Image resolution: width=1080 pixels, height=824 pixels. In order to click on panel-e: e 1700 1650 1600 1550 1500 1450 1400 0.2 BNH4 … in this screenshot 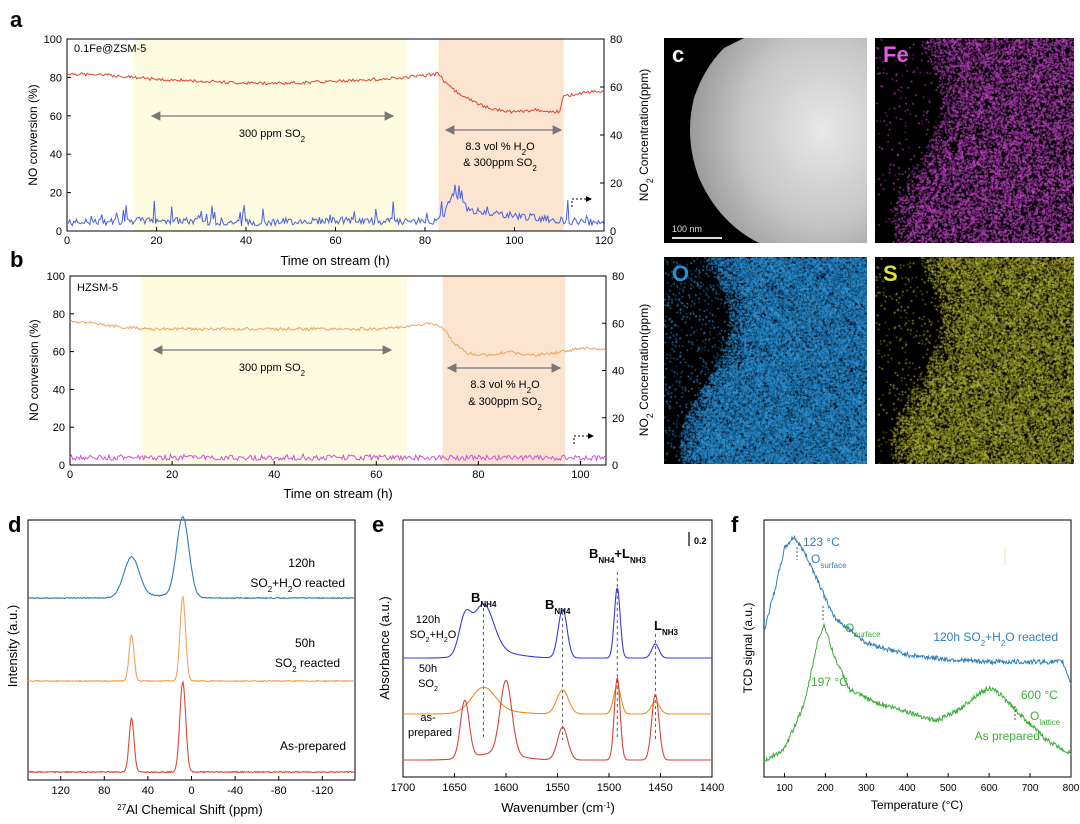, I will do `click(548, 663)`.